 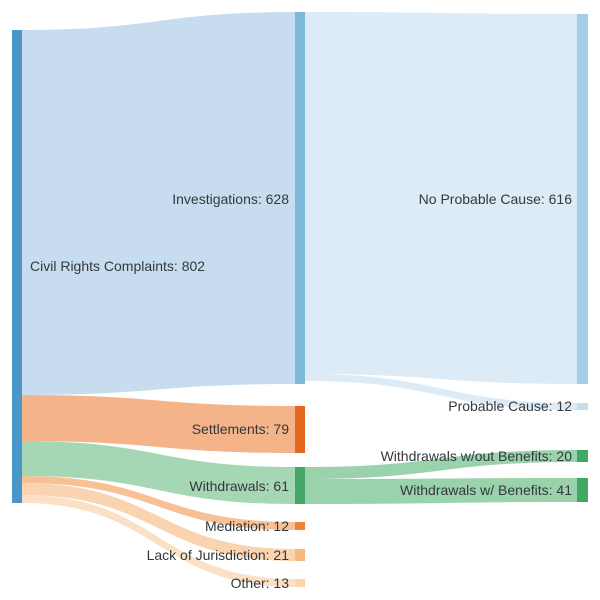 I want to click on label-probable-cause: Probable Cause: 12, so click(x=510, y=406).